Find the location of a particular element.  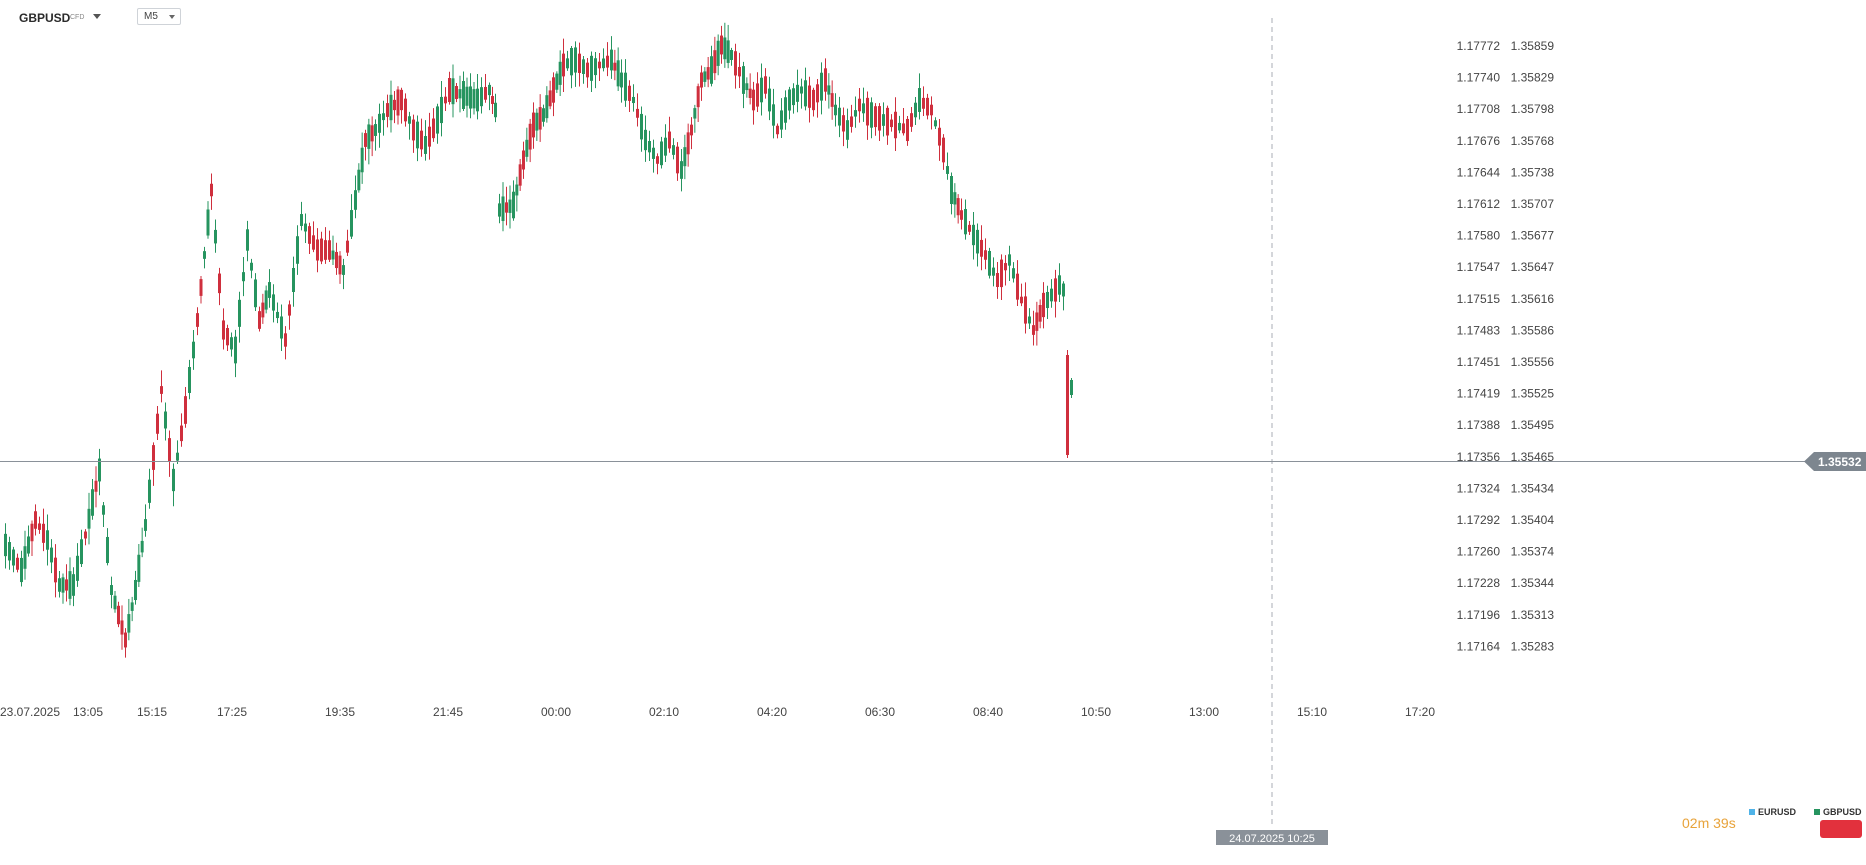

y-left-tick-label: 1.17515 is located at coordinates (1479, 299).